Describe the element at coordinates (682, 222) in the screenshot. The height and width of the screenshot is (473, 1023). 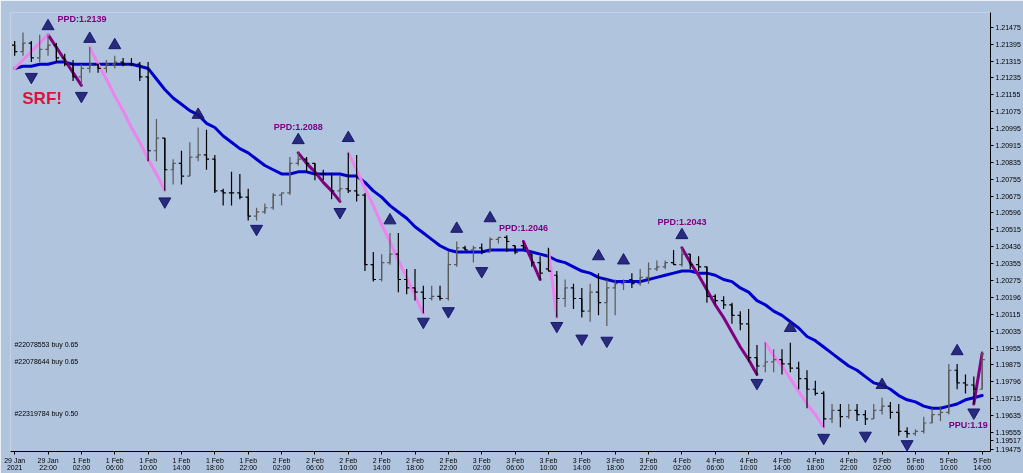
I see `annotation: PPD:1.2043` at that location.